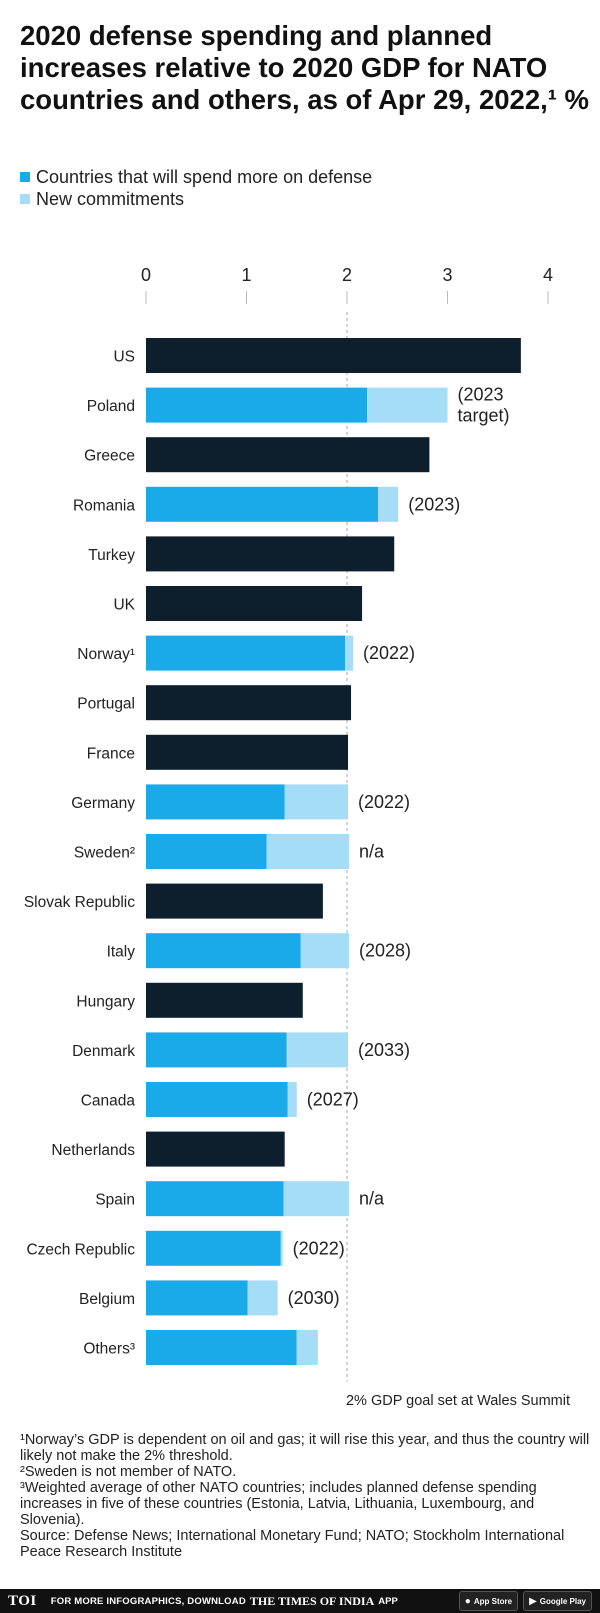 The height and width of the screenshot is (1613, 600). What do you see at coordinates (312, 1600) in the screenshot?
I see `footer-brand-text: THE TIMES OF INDIA` at bounding box center [312, 1600].